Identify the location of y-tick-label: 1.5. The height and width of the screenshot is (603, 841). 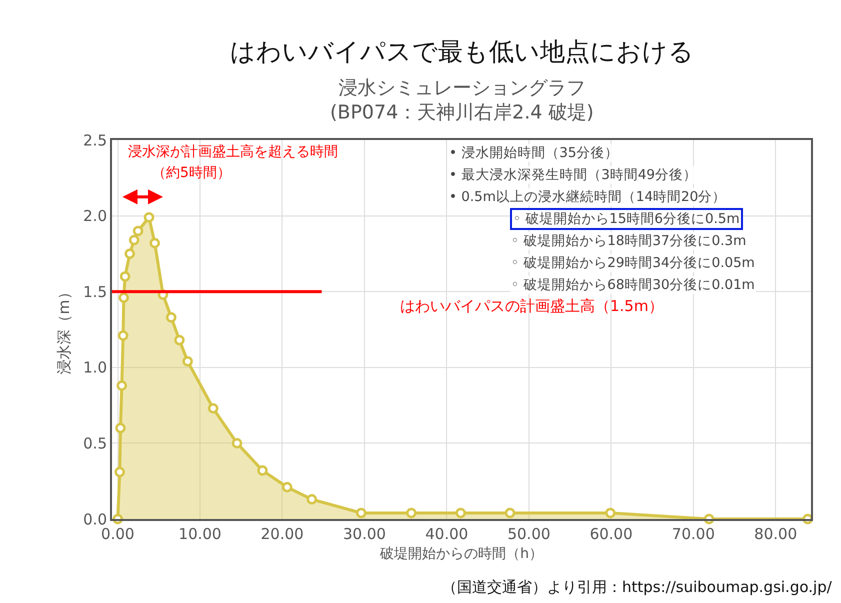
(95, 291).